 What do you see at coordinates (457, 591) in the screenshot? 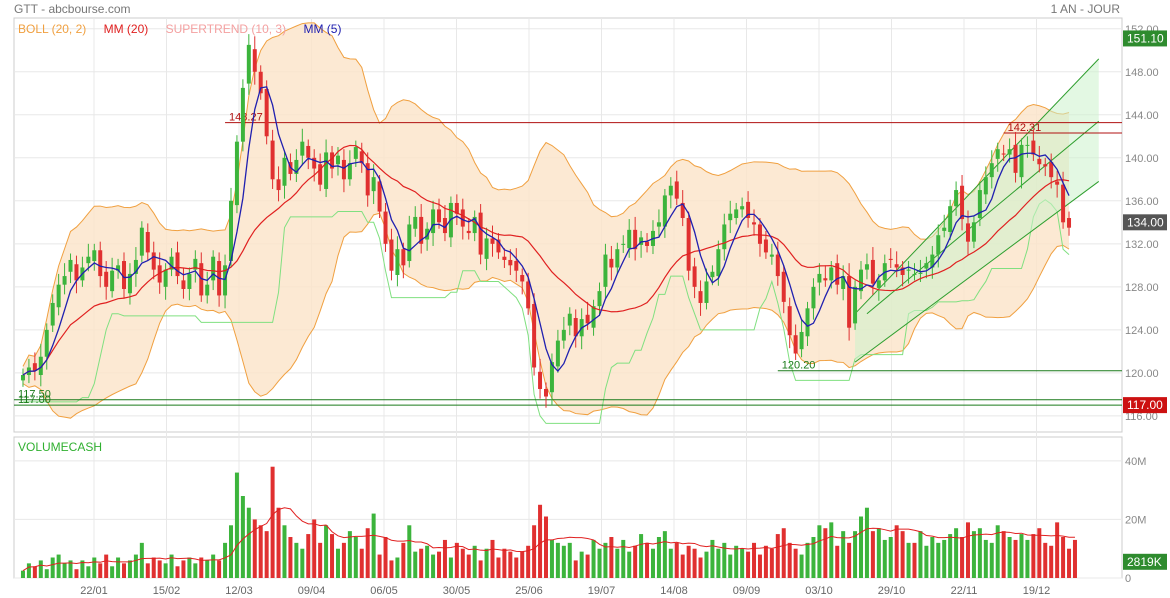
I see `date-tick-label: 30/05` at bounding box center [457, 591].